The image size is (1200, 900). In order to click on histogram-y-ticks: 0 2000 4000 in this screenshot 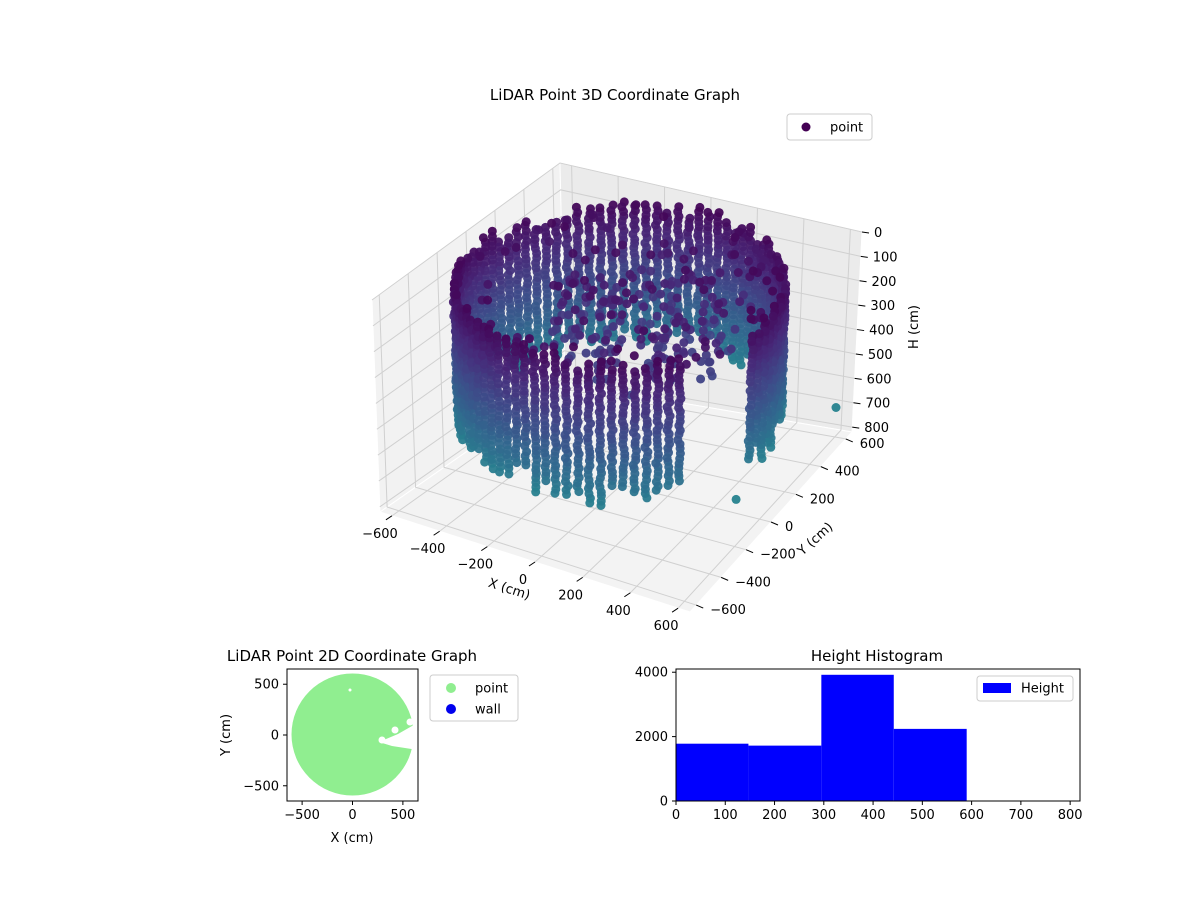, I will do `click(655, 738)`.